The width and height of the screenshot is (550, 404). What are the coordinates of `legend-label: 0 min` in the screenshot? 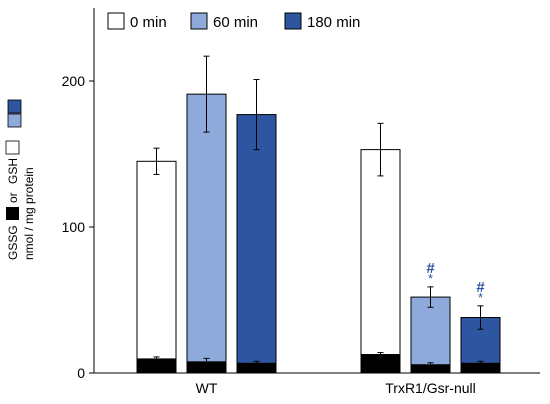 It's located at (148, 22).